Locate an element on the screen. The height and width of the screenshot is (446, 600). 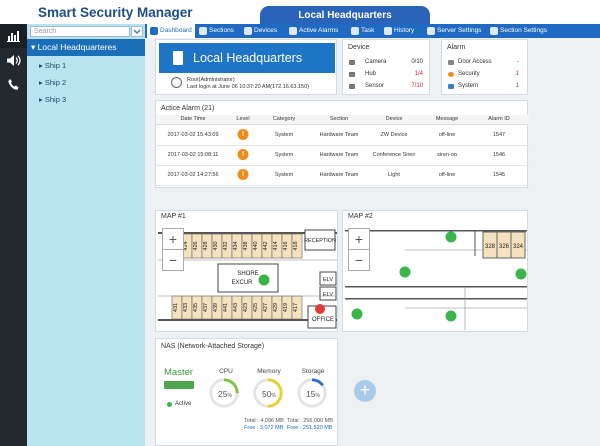
gauge-label: CPU is located at coordinates (226, 371).